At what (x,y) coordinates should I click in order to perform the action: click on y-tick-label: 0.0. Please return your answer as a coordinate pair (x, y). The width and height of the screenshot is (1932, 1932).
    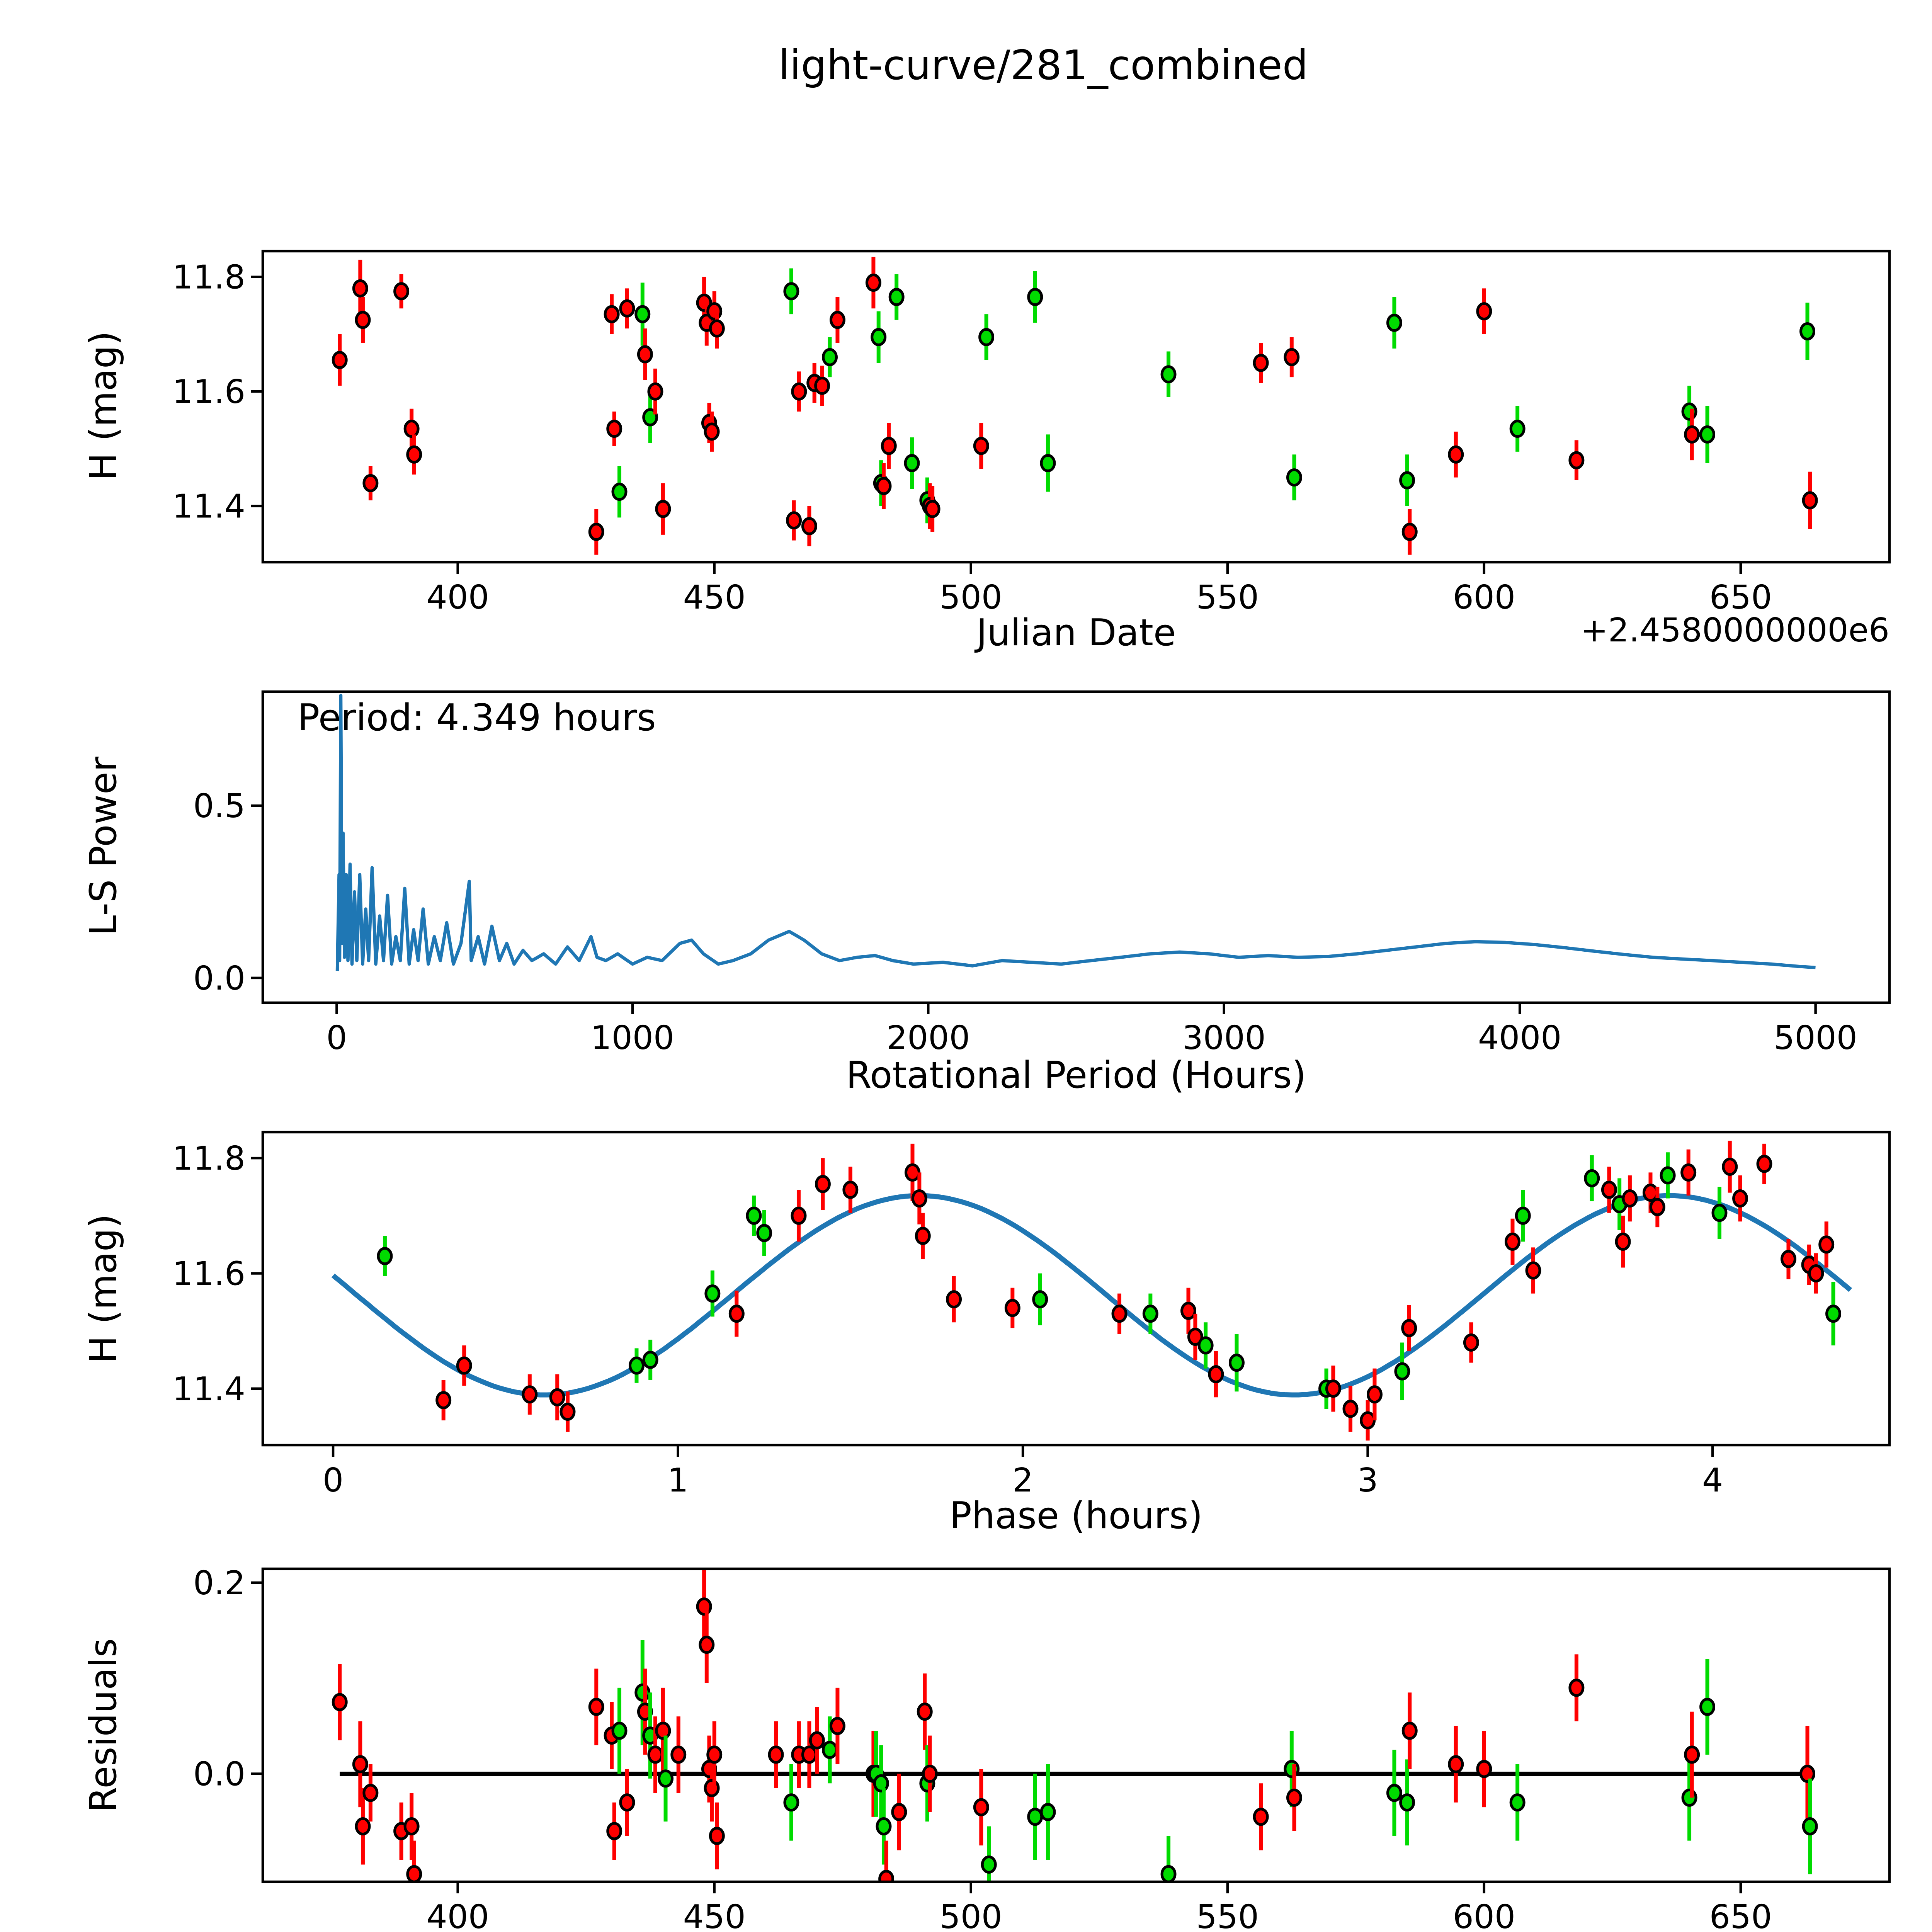
    Looking at the image, I should click on (219, 1774).